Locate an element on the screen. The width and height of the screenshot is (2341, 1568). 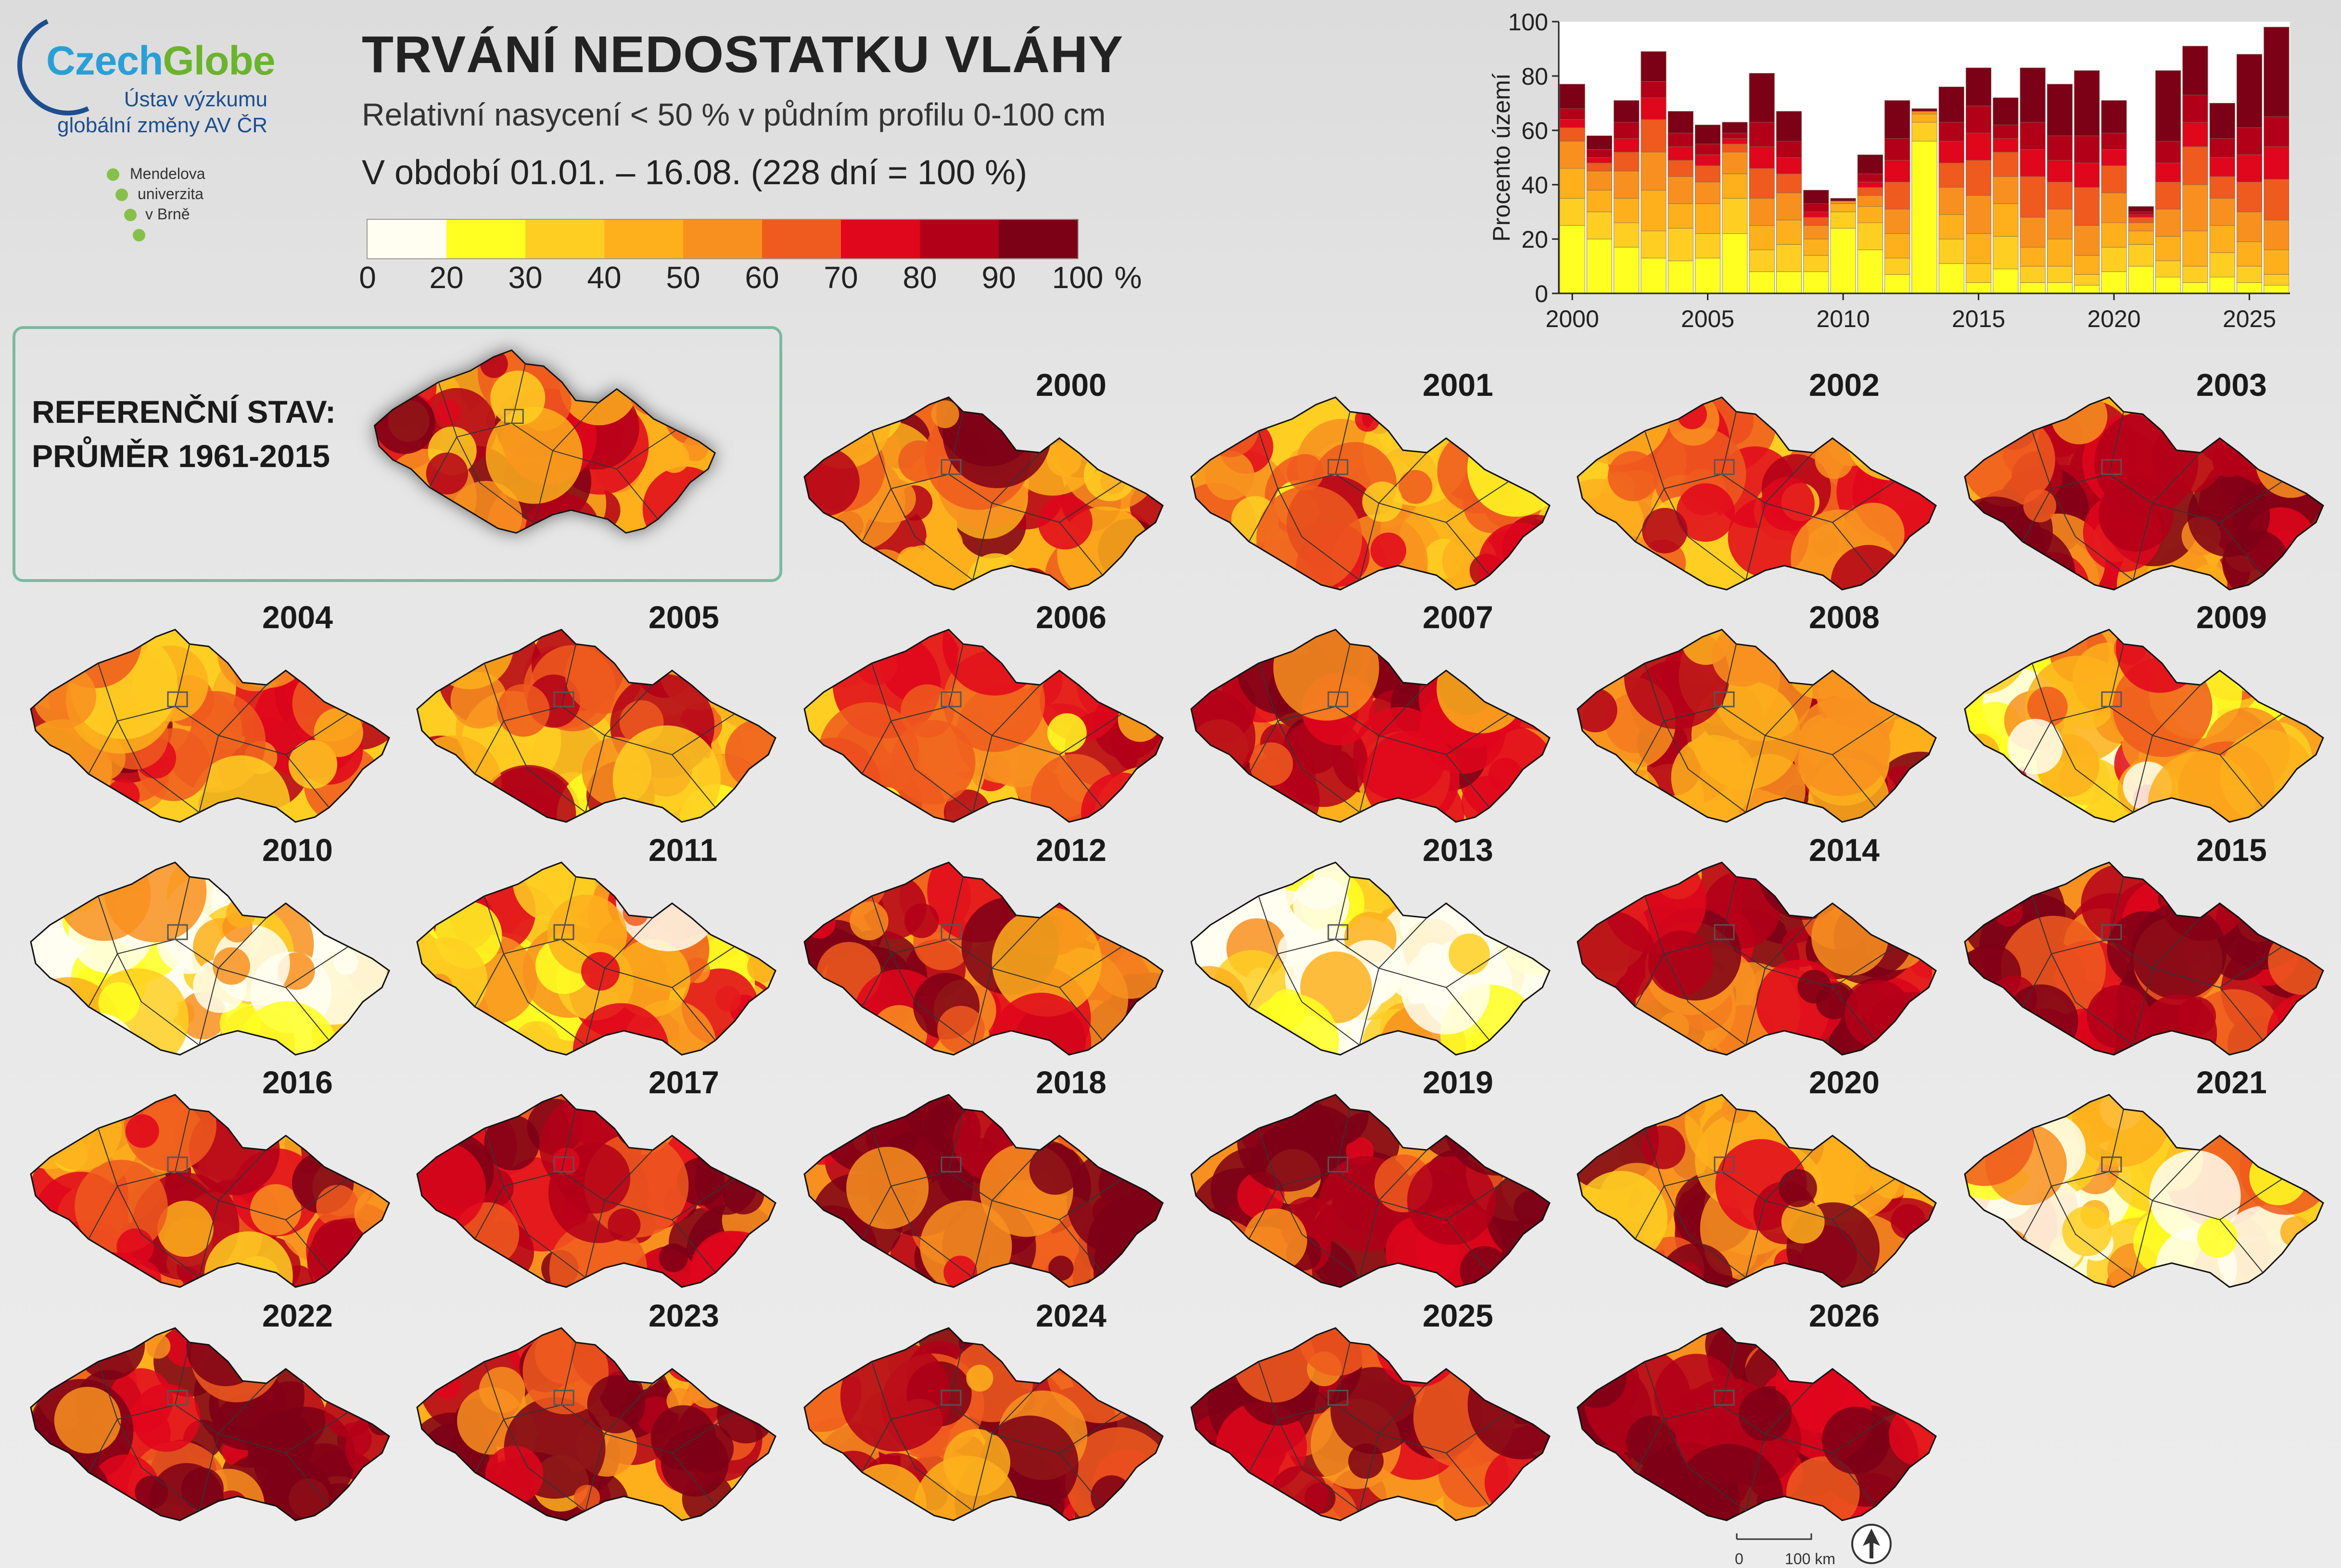
year-label: 2023 is located at coordinates (684, 1315).